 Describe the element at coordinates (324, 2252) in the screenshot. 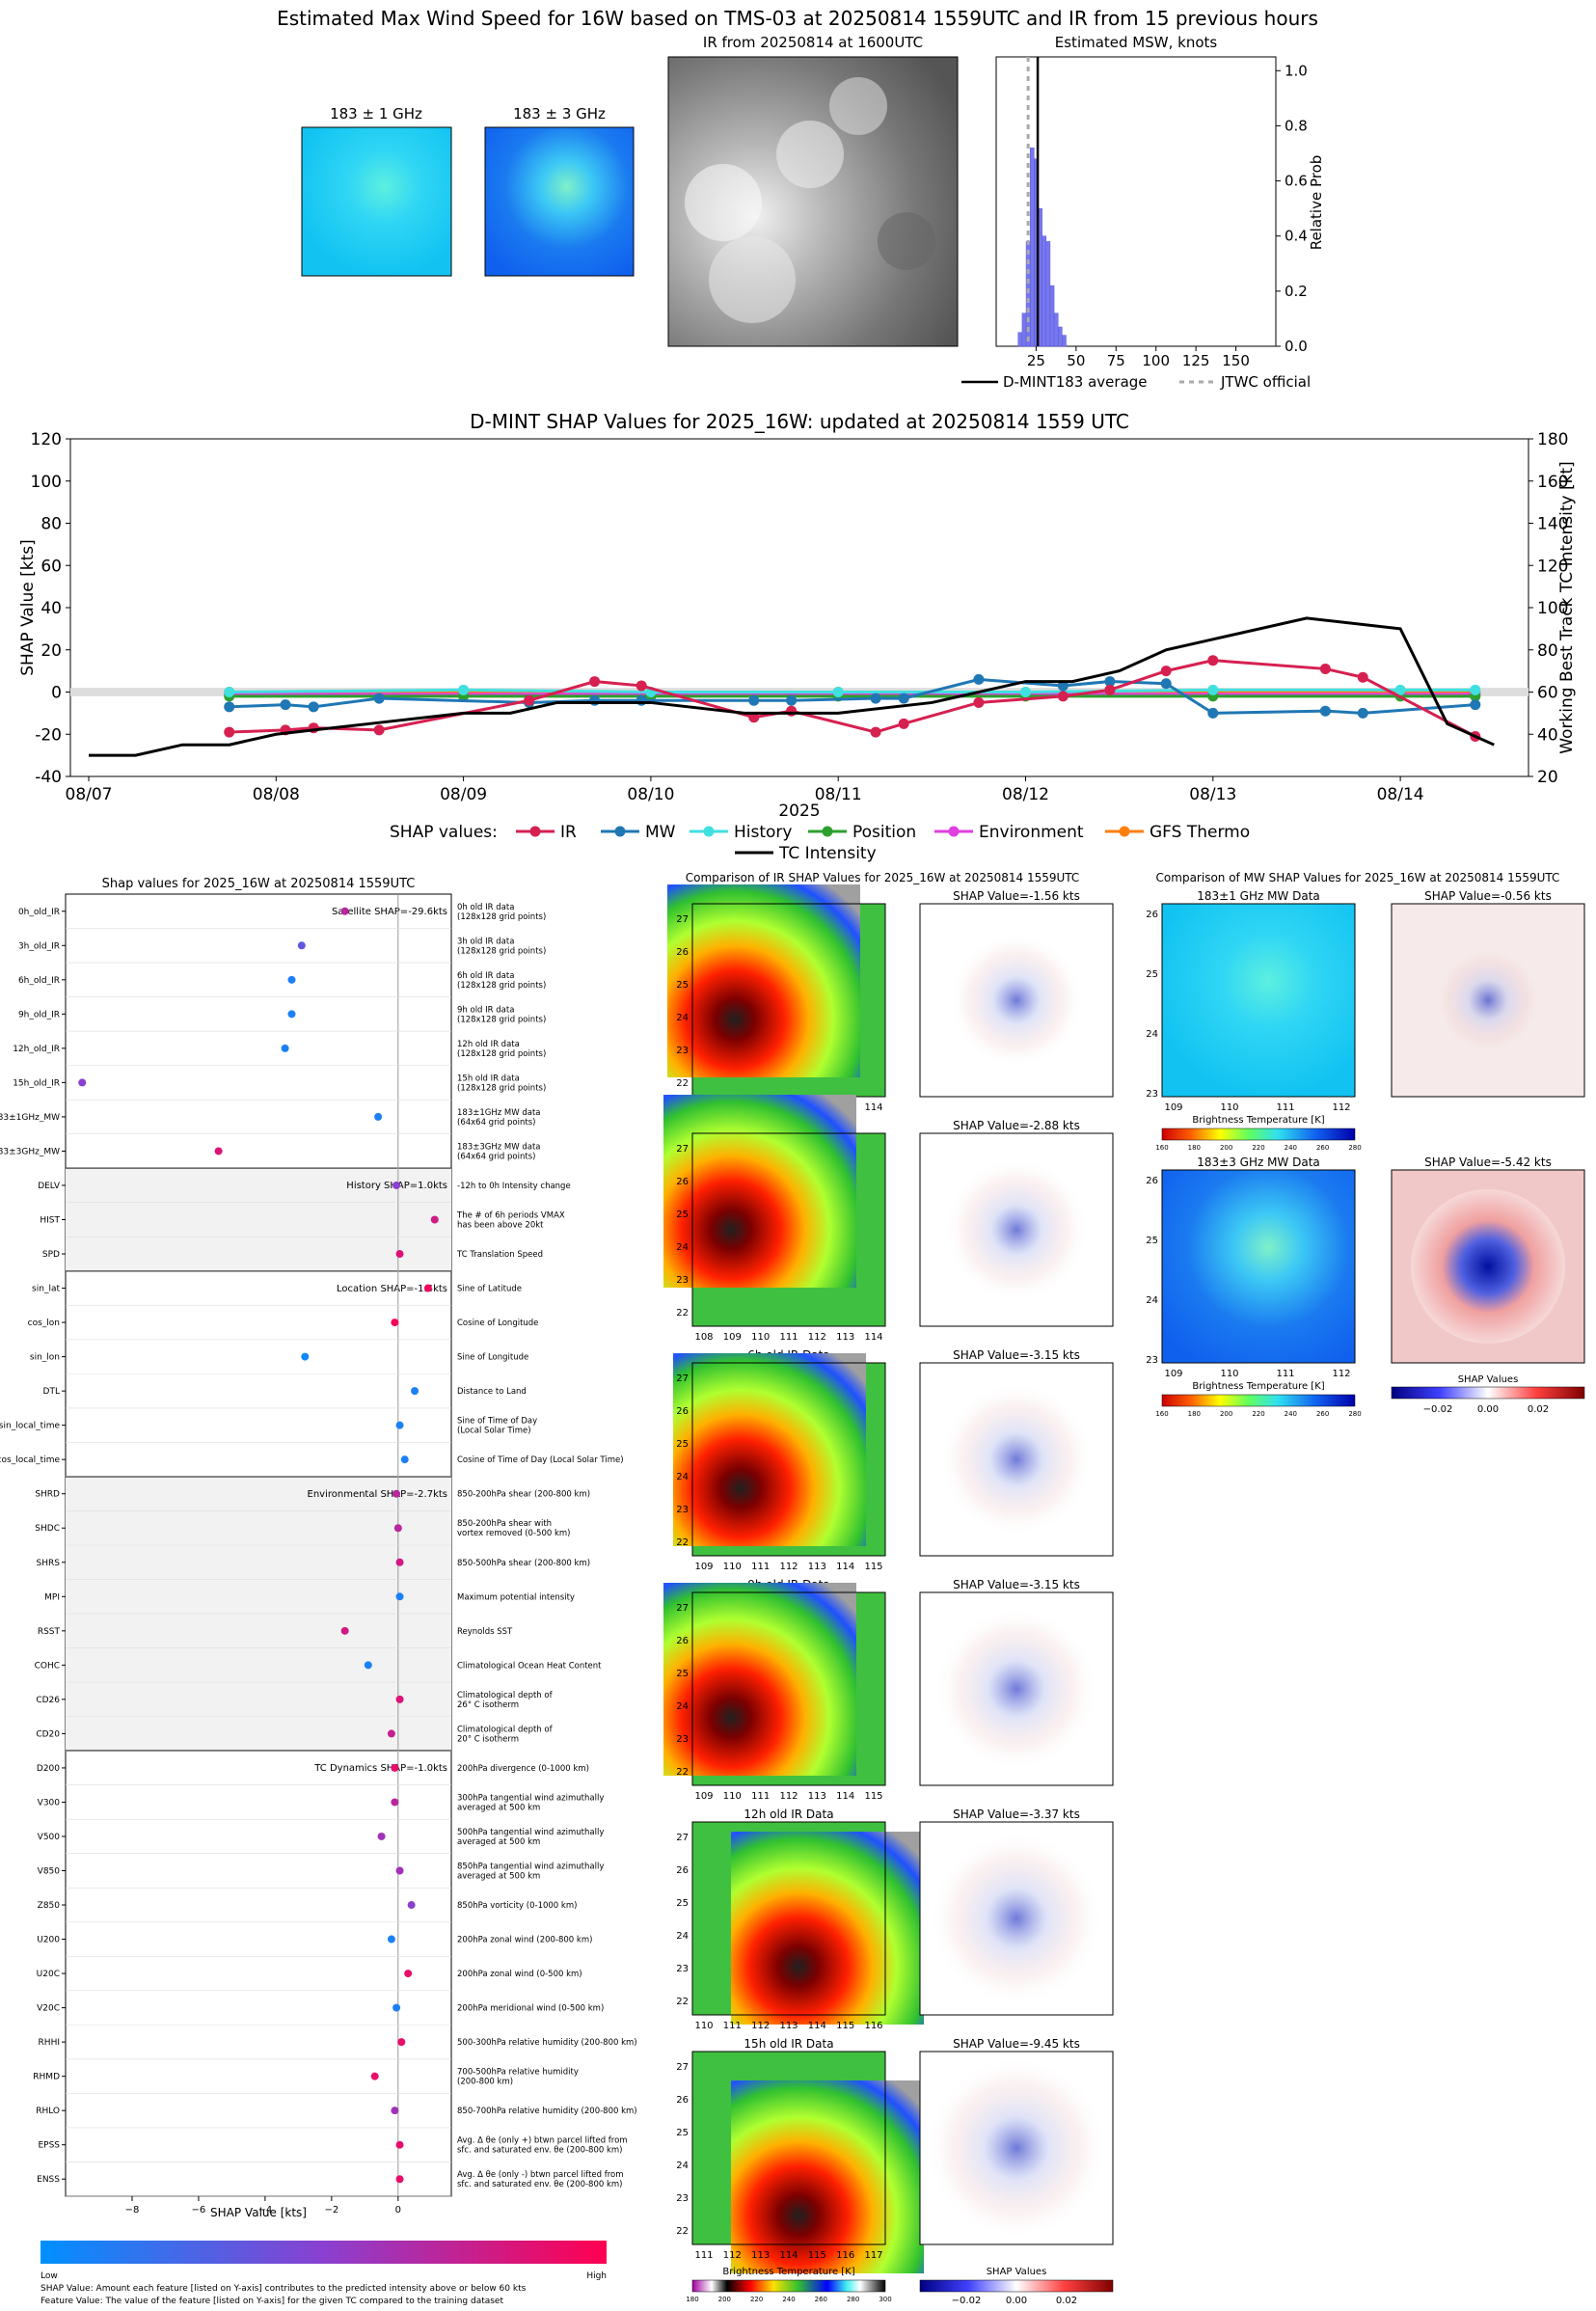

I see `feature-colorbar` at that location.